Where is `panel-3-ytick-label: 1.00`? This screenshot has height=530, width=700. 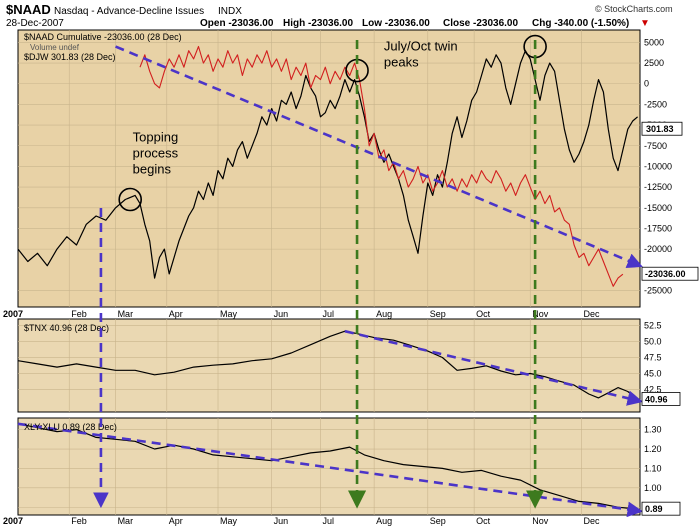 panel-3-ytick-label: 1.00 is located at coordinates (653, 488).